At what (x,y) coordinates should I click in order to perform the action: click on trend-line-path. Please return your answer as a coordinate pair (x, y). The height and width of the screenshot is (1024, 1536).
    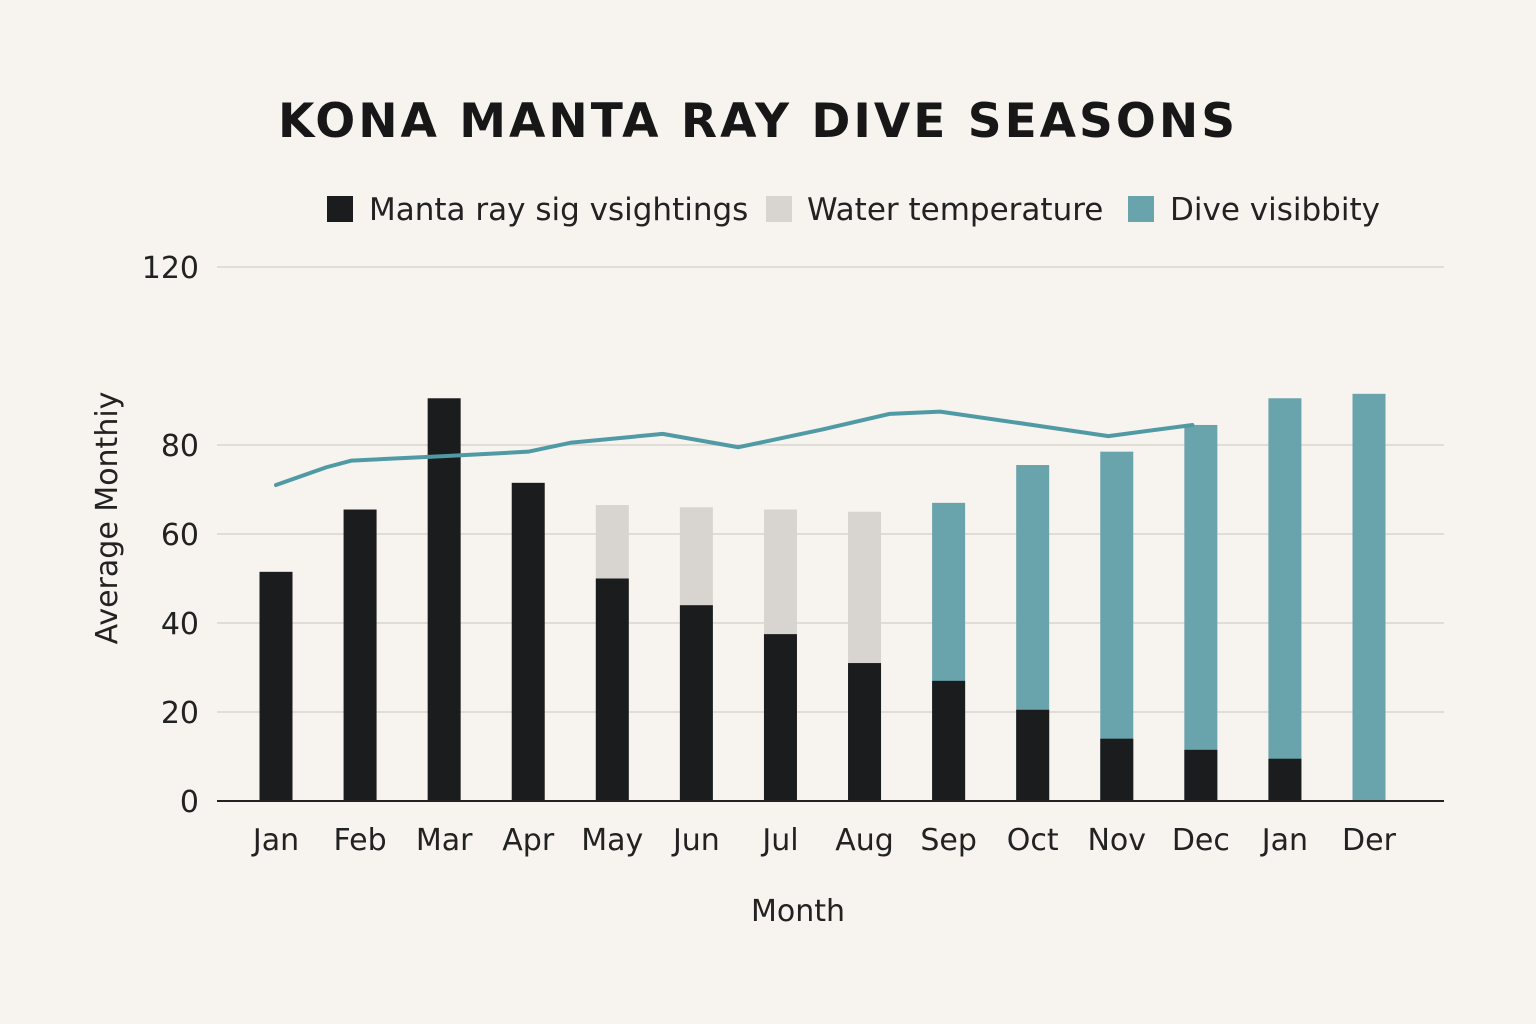
    Looking at the image, I should click on (734, 448).